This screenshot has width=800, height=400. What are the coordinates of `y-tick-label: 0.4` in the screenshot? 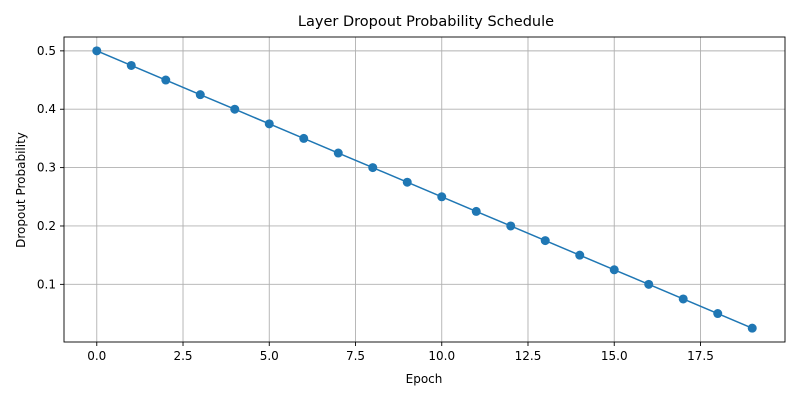 It's located at (46, 109).